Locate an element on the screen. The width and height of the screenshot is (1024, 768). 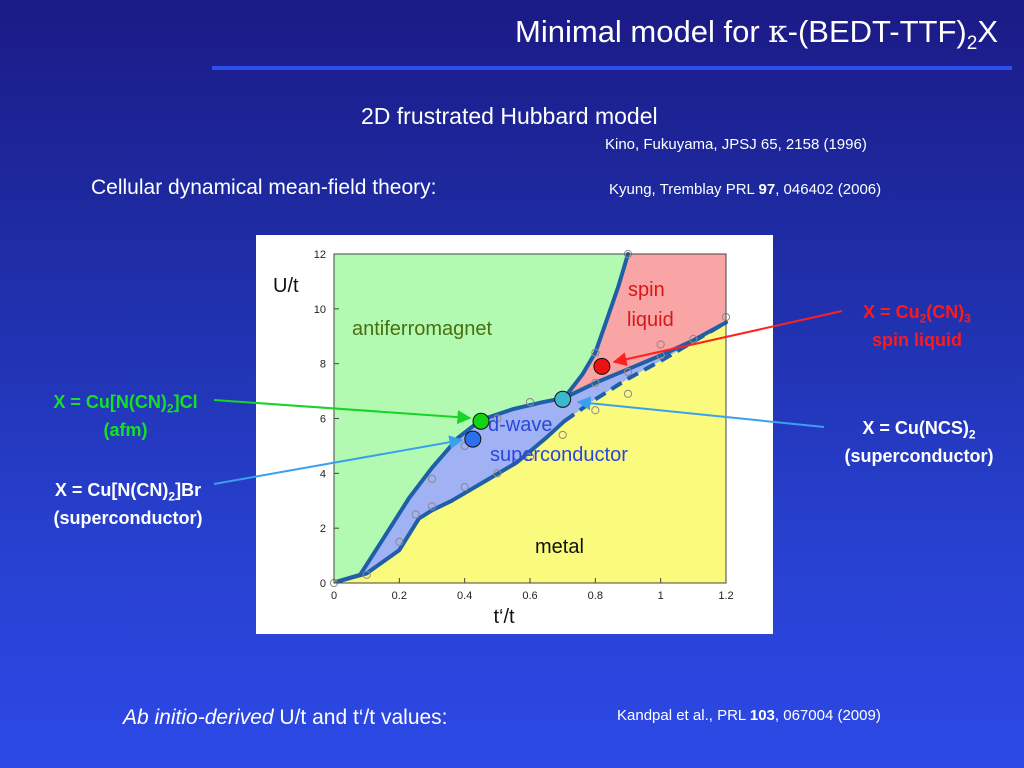
subtitle: 2D frustrated Hubbard model is located at coordinates (509, 116).